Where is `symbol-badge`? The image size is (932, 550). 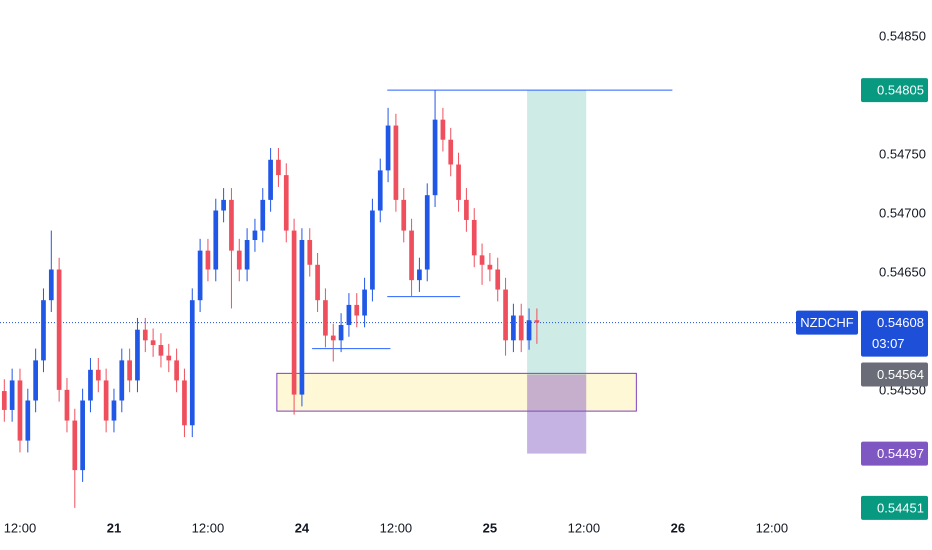 symbol-badge is located at coordinates (827, 322).